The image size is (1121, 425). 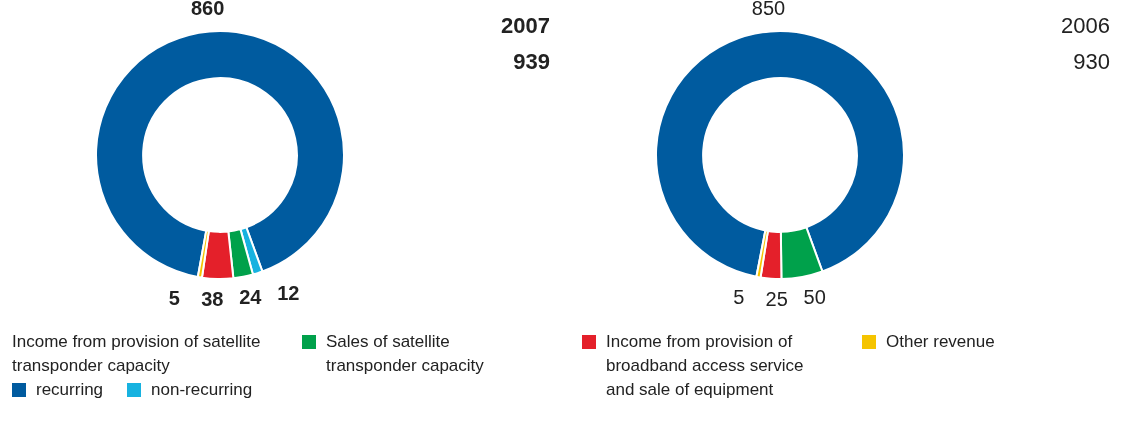 I want to click on legend-label: Other revenue, so click(x=940, y=342).